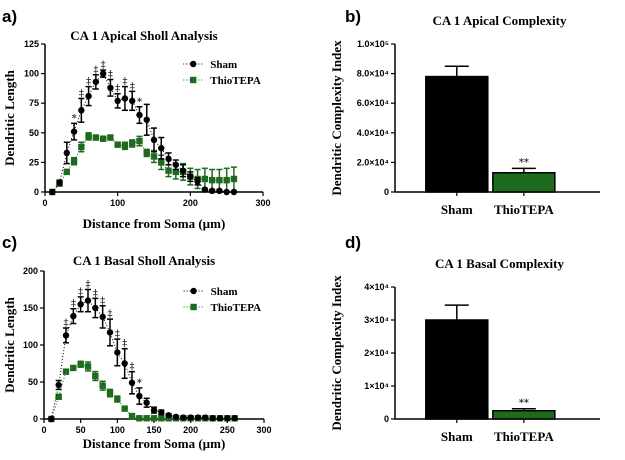 This screenshot has height=460, width=625. Describe the element at coordinates (500, 20) in the screenshot. I see `chart-title: CA 1 Apical Complexity` at that location.